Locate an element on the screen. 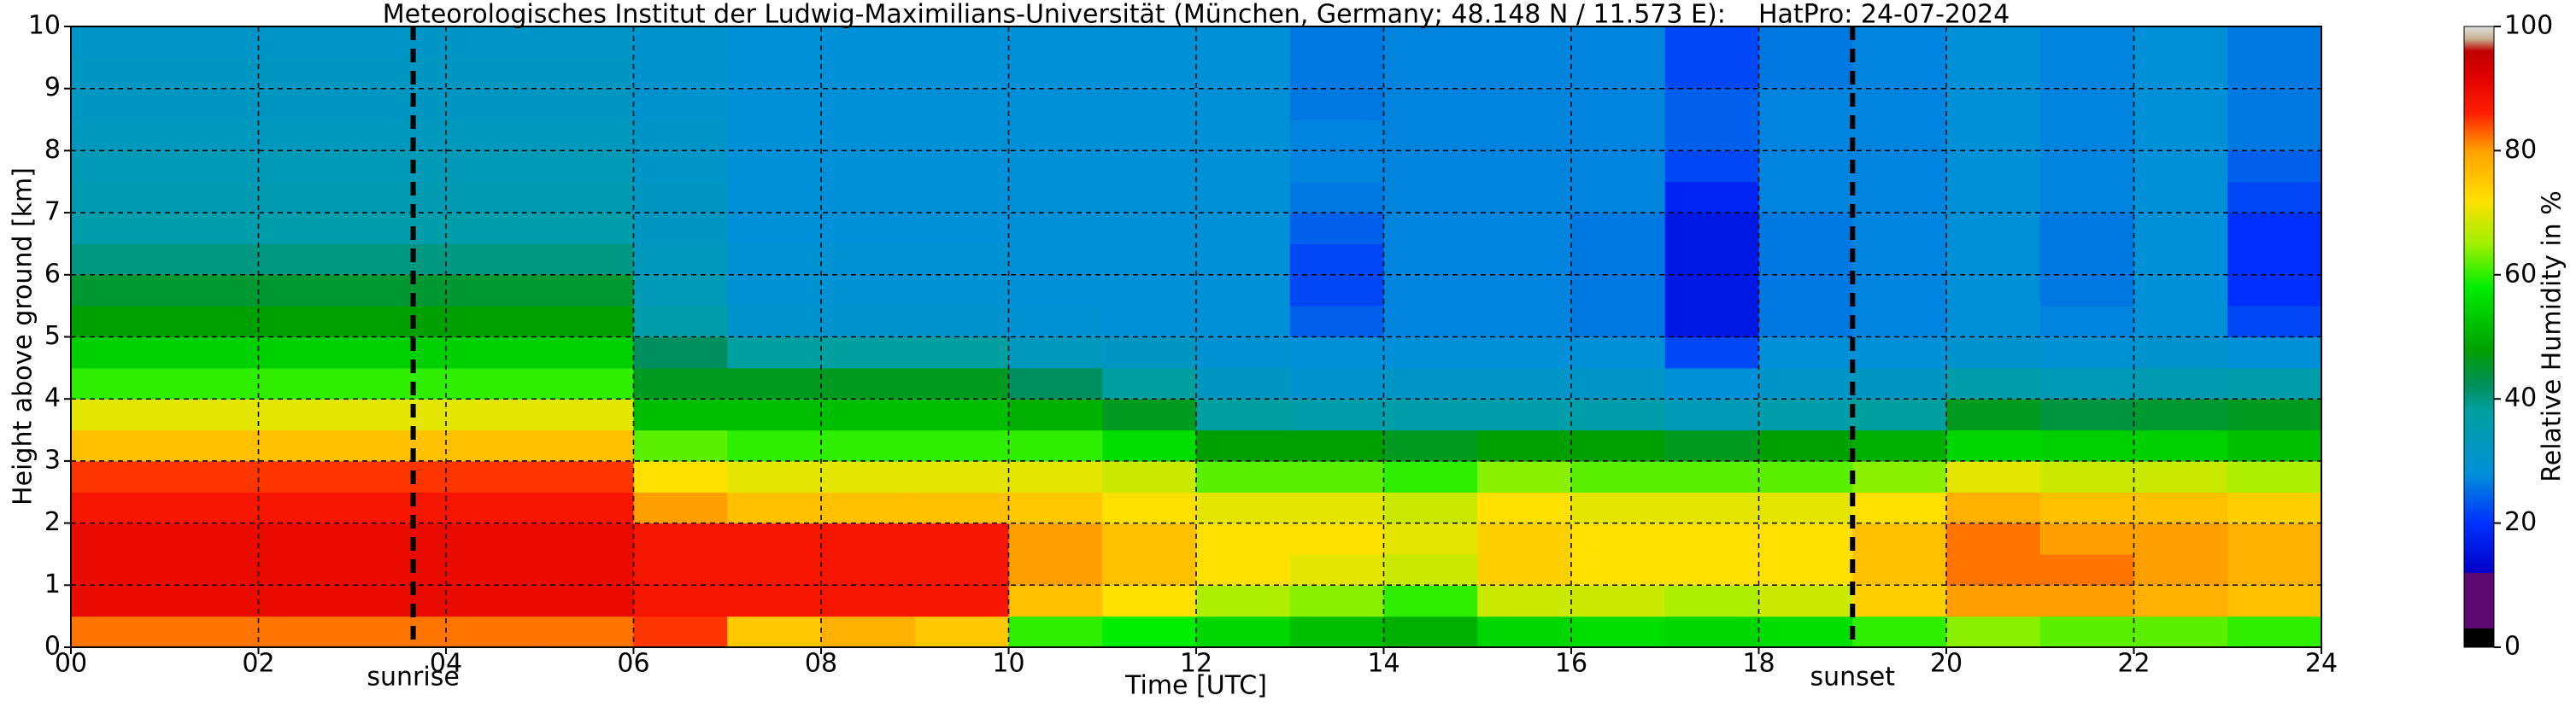  colorbar-tick-label: 80 is located at coordinates (2520, 150).